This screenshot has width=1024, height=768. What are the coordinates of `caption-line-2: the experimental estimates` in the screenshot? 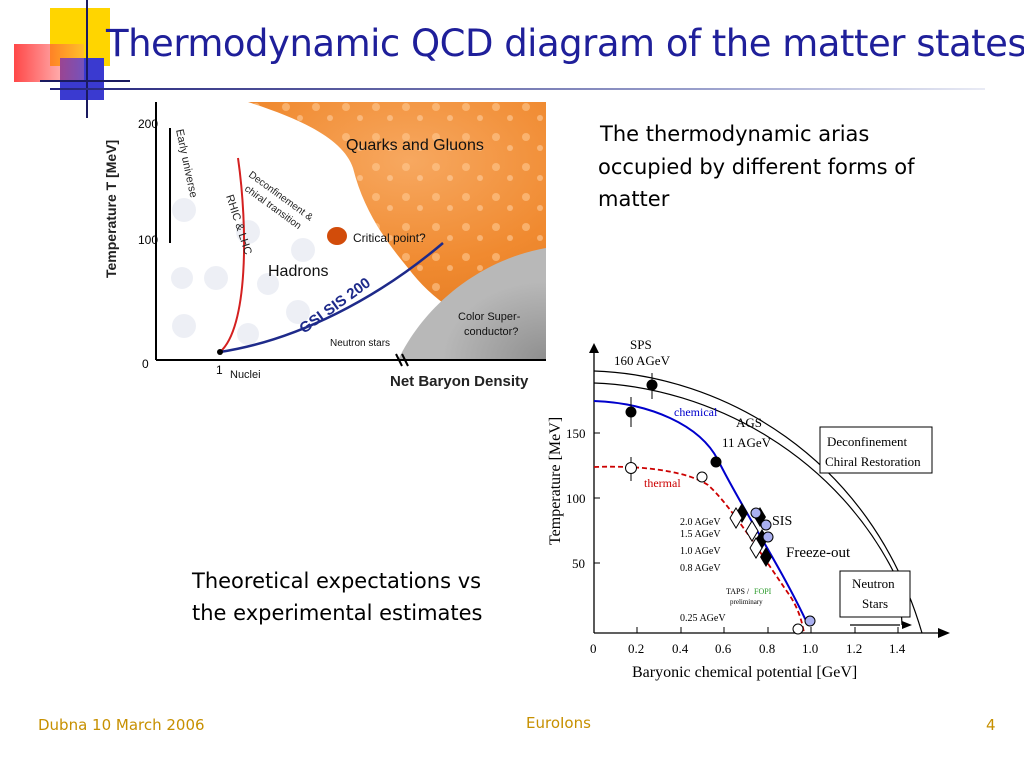 It's located at (337, 612).